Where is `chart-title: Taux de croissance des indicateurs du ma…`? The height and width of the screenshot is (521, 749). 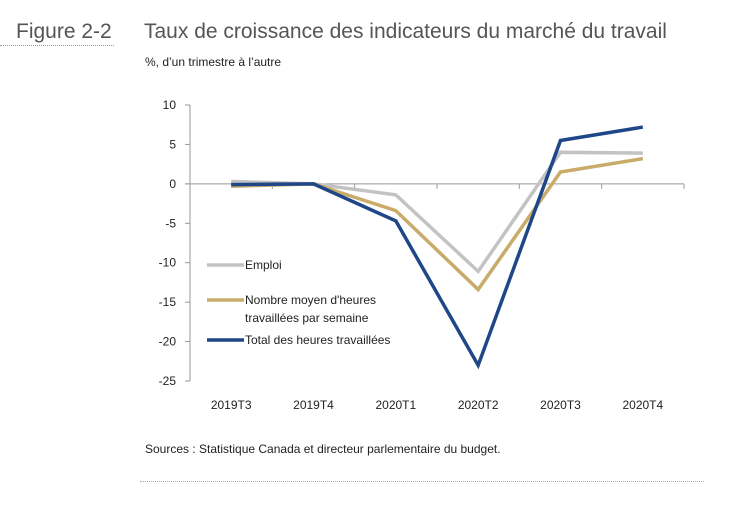 chart-title: Taux de croissance des indicateurs du ma… is located at coordinates (405, 31).